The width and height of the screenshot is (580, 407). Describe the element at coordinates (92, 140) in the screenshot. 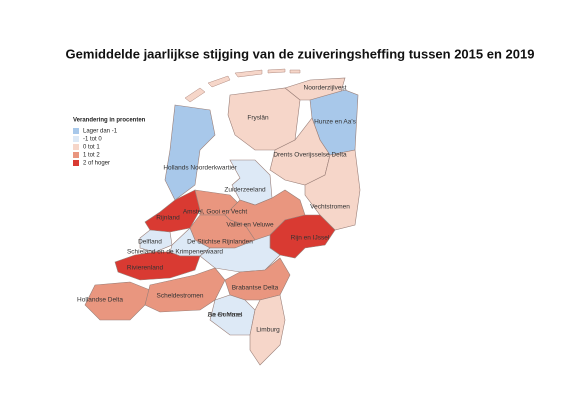

I see `legend-label: -1 tot 0` at that location.